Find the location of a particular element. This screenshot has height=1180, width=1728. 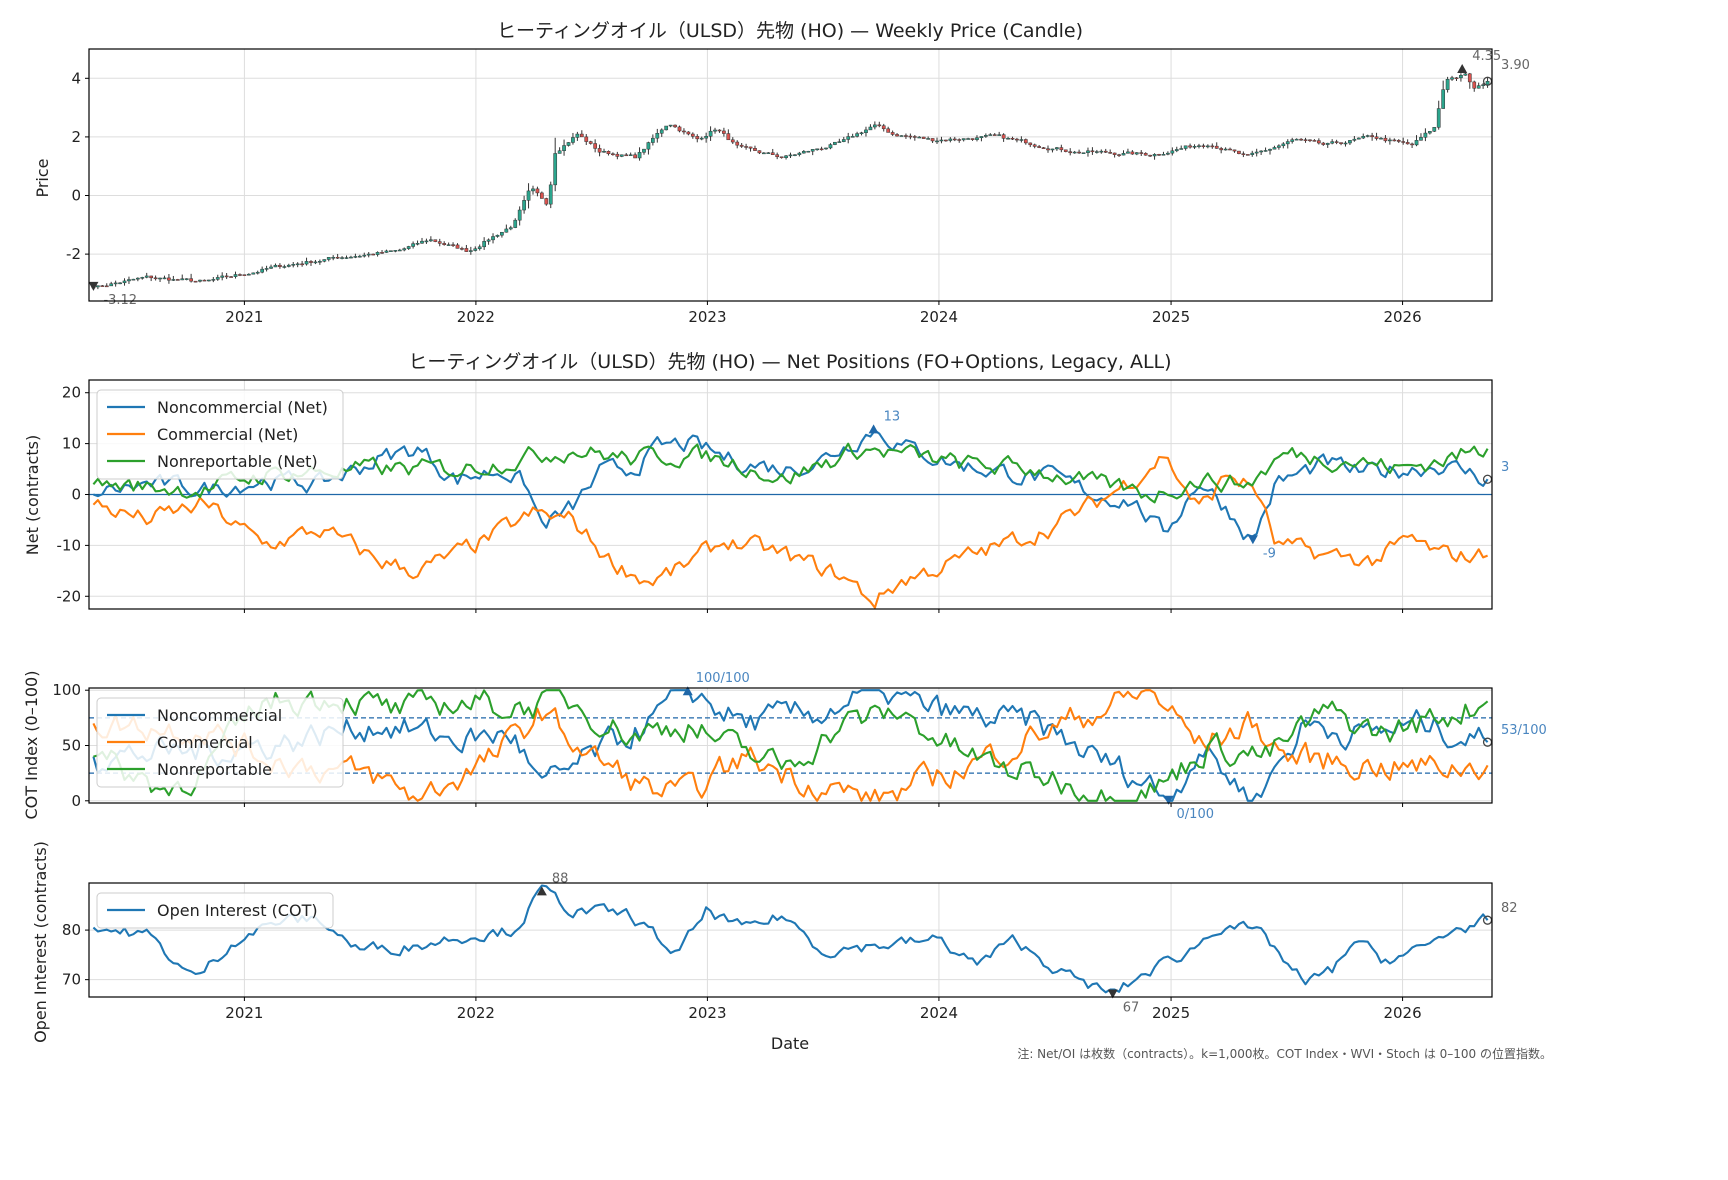

oi-y-axis-label: Open Interest (contracts) is located at coordinates (40, 942).